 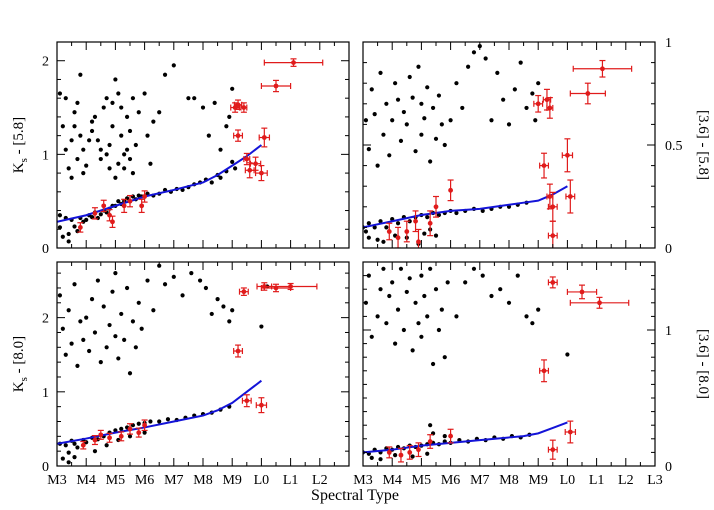 I want to click on x-tick-label: L0, so click(x=568, y=480).